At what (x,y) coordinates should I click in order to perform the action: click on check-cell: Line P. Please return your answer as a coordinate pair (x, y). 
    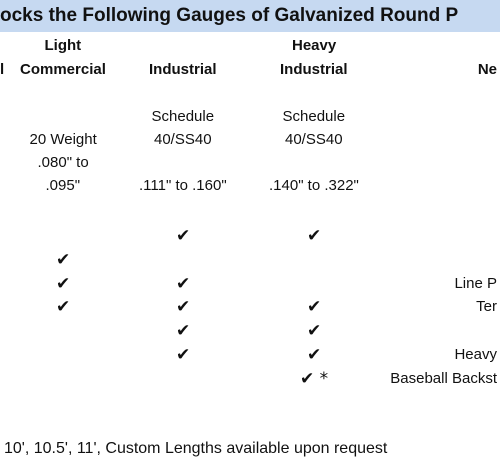
    Looking at the image, I should click on (475, 283).